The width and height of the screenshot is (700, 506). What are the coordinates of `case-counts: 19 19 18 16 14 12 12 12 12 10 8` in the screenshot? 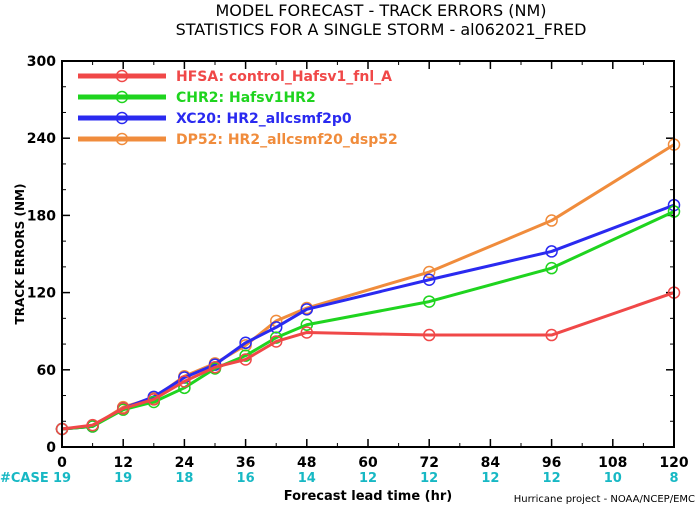 It's located at (366, 478).